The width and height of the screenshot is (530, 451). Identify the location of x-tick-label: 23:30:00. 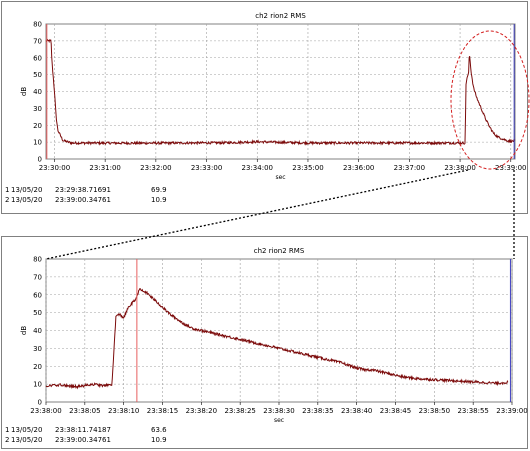
(54, 168).